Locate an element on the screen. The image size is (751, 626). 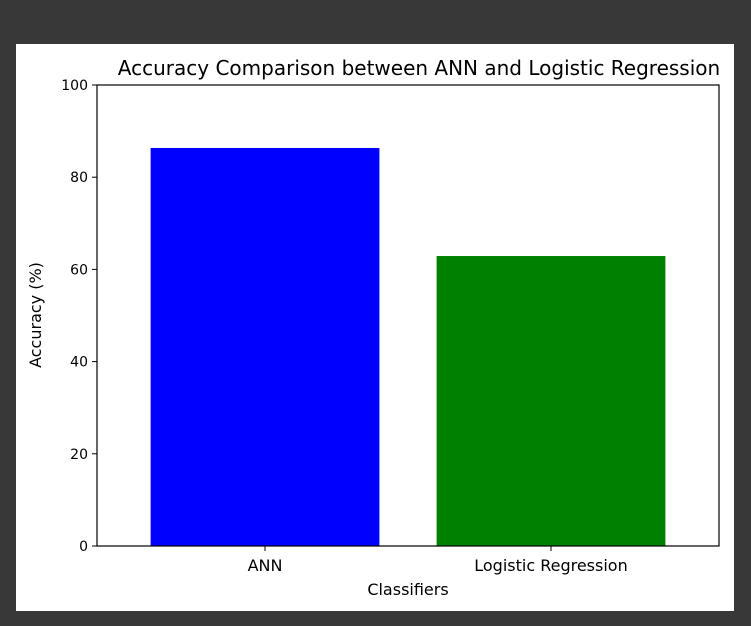
y-axis-label: Accuracy (%) is located at coordinates (35, 315).